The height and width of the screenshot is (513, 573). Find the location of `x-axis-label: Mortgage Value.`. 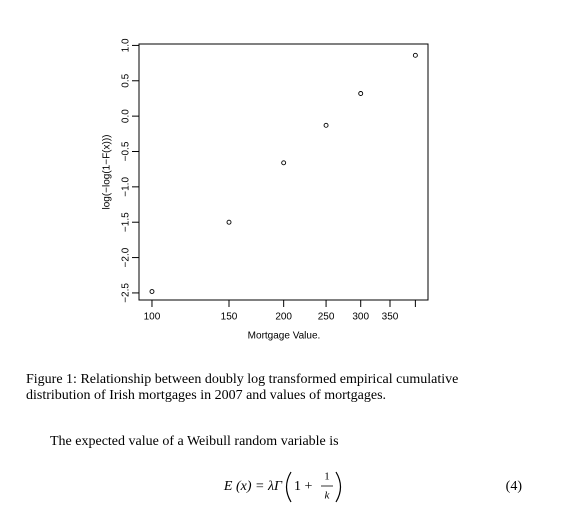

x-axis-label: Mortgage Value. is located at coordinates (284, 336).